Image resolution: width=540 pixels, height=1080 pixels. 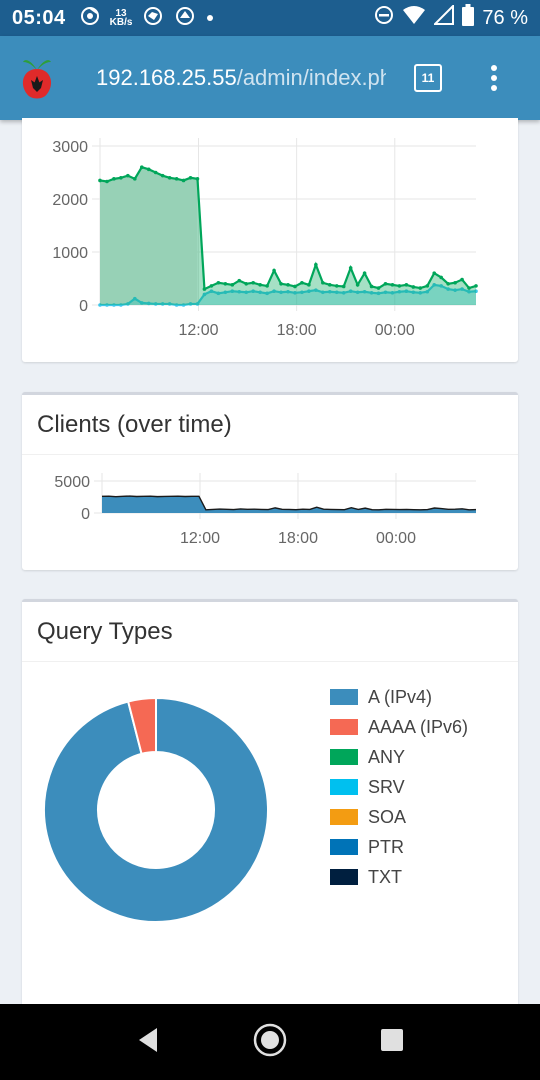 I want to click on series-line, so click(x=289, y=503).